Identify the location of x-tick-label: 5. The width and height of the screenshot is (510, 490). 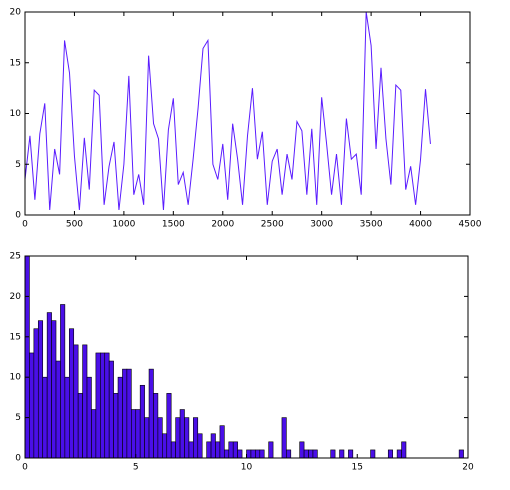
(136, 468).